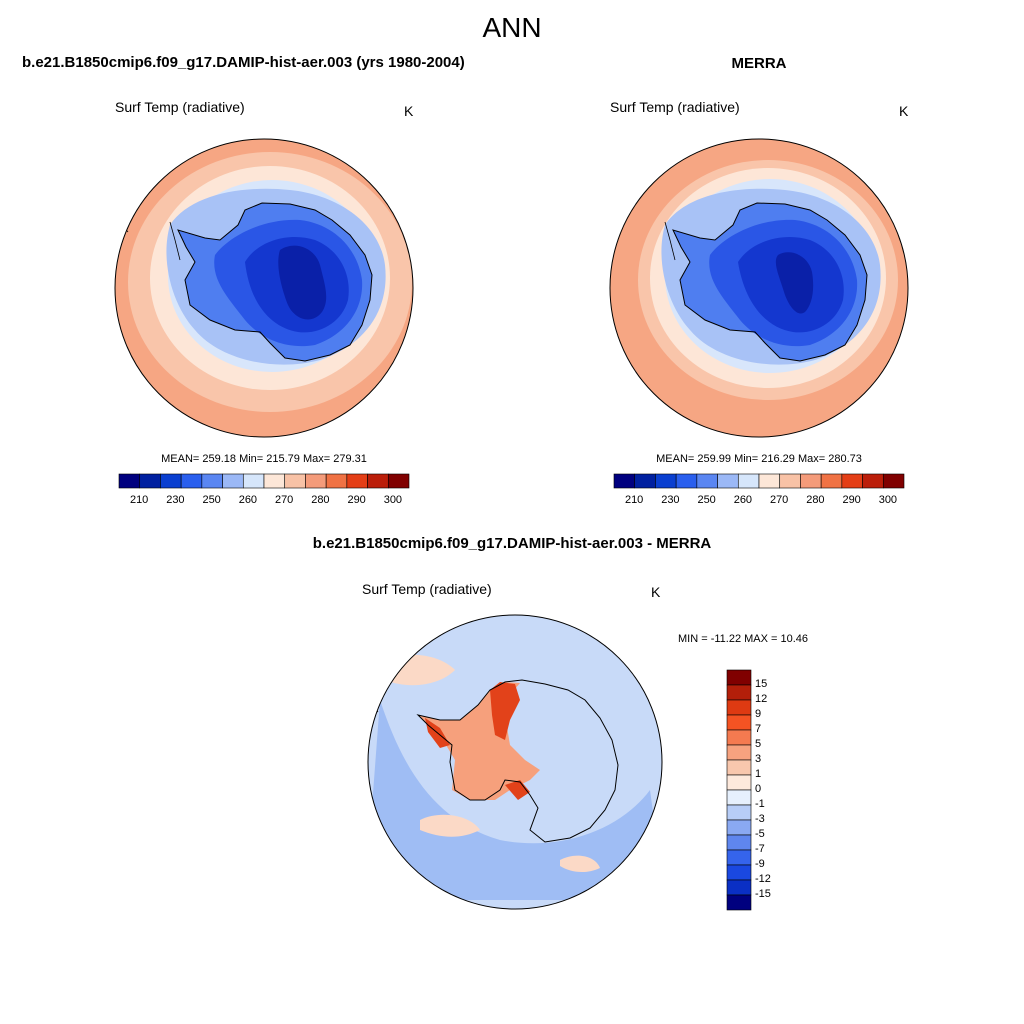  I want to click on left-colorbar-ticks: 210 230 250 260 270 280 290 300, so click(264, 501).